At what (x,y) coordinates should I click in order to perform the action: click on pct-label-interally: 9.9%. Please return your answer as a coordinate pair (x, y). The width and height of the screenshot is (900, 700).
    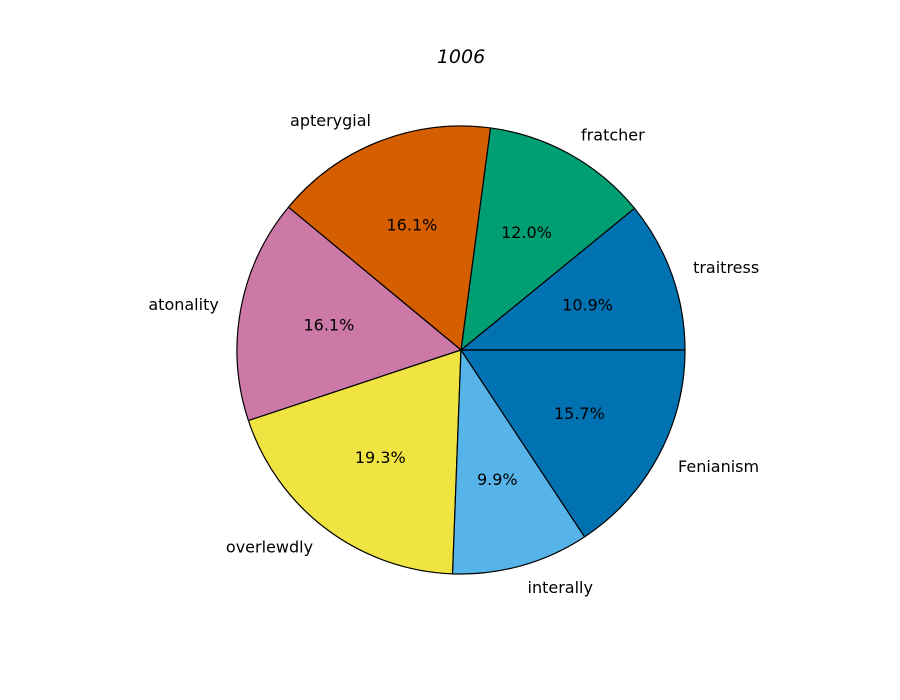
    Looking at the image, I should click on (497, 479).